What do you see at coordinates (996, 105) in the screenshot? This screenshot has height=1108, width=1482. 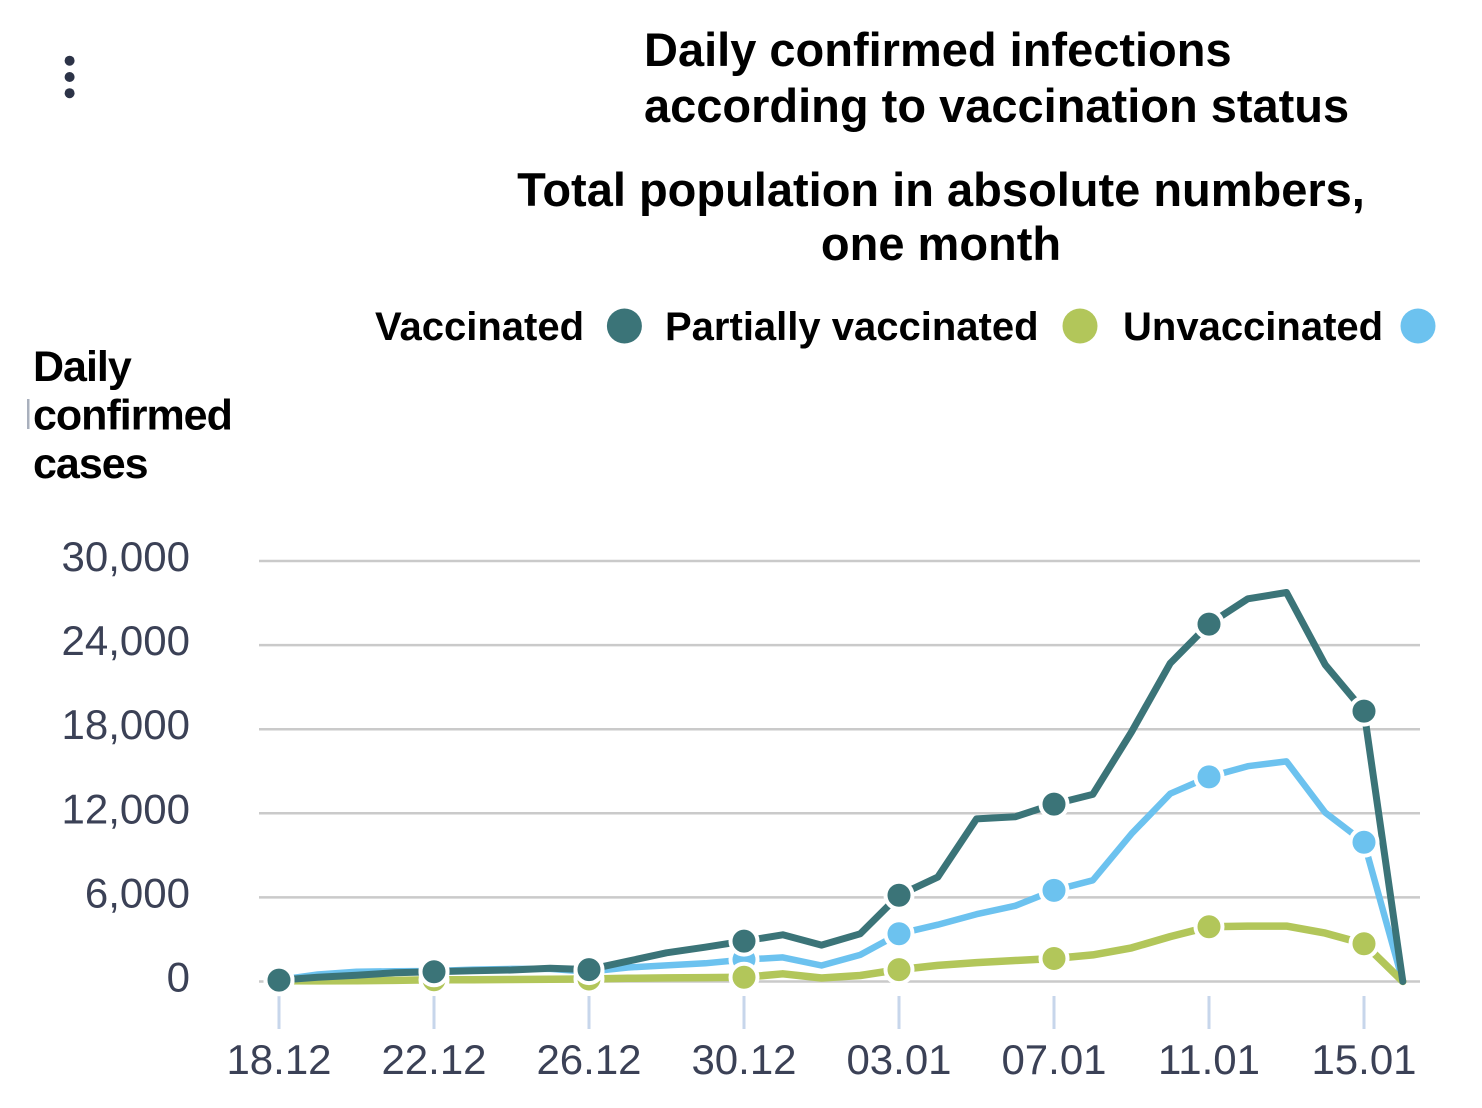 I see `svg-text:according to vaccination statu: according to vaccination status` at bounding box center [996, 105].